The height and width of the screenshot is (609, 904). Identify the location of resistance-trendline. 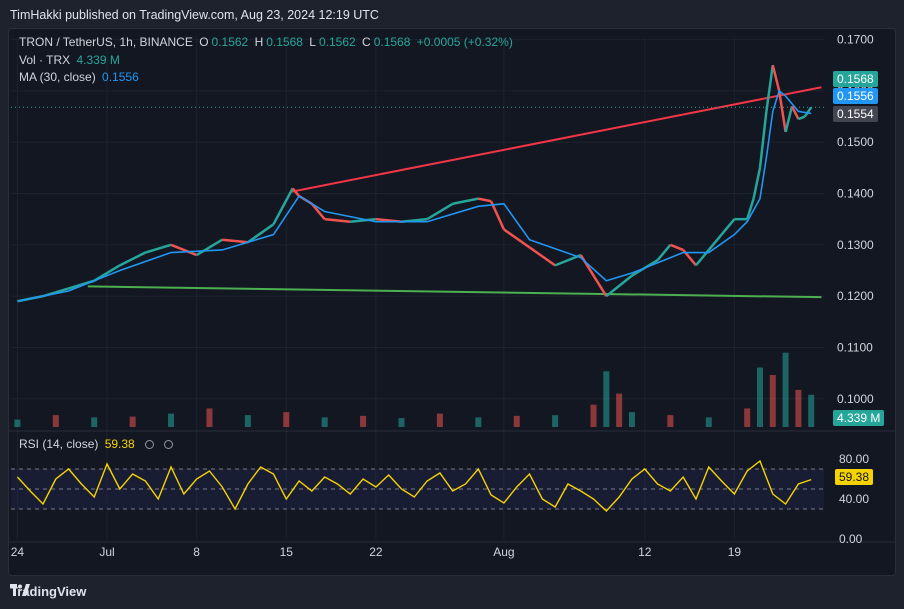
(555, 139).